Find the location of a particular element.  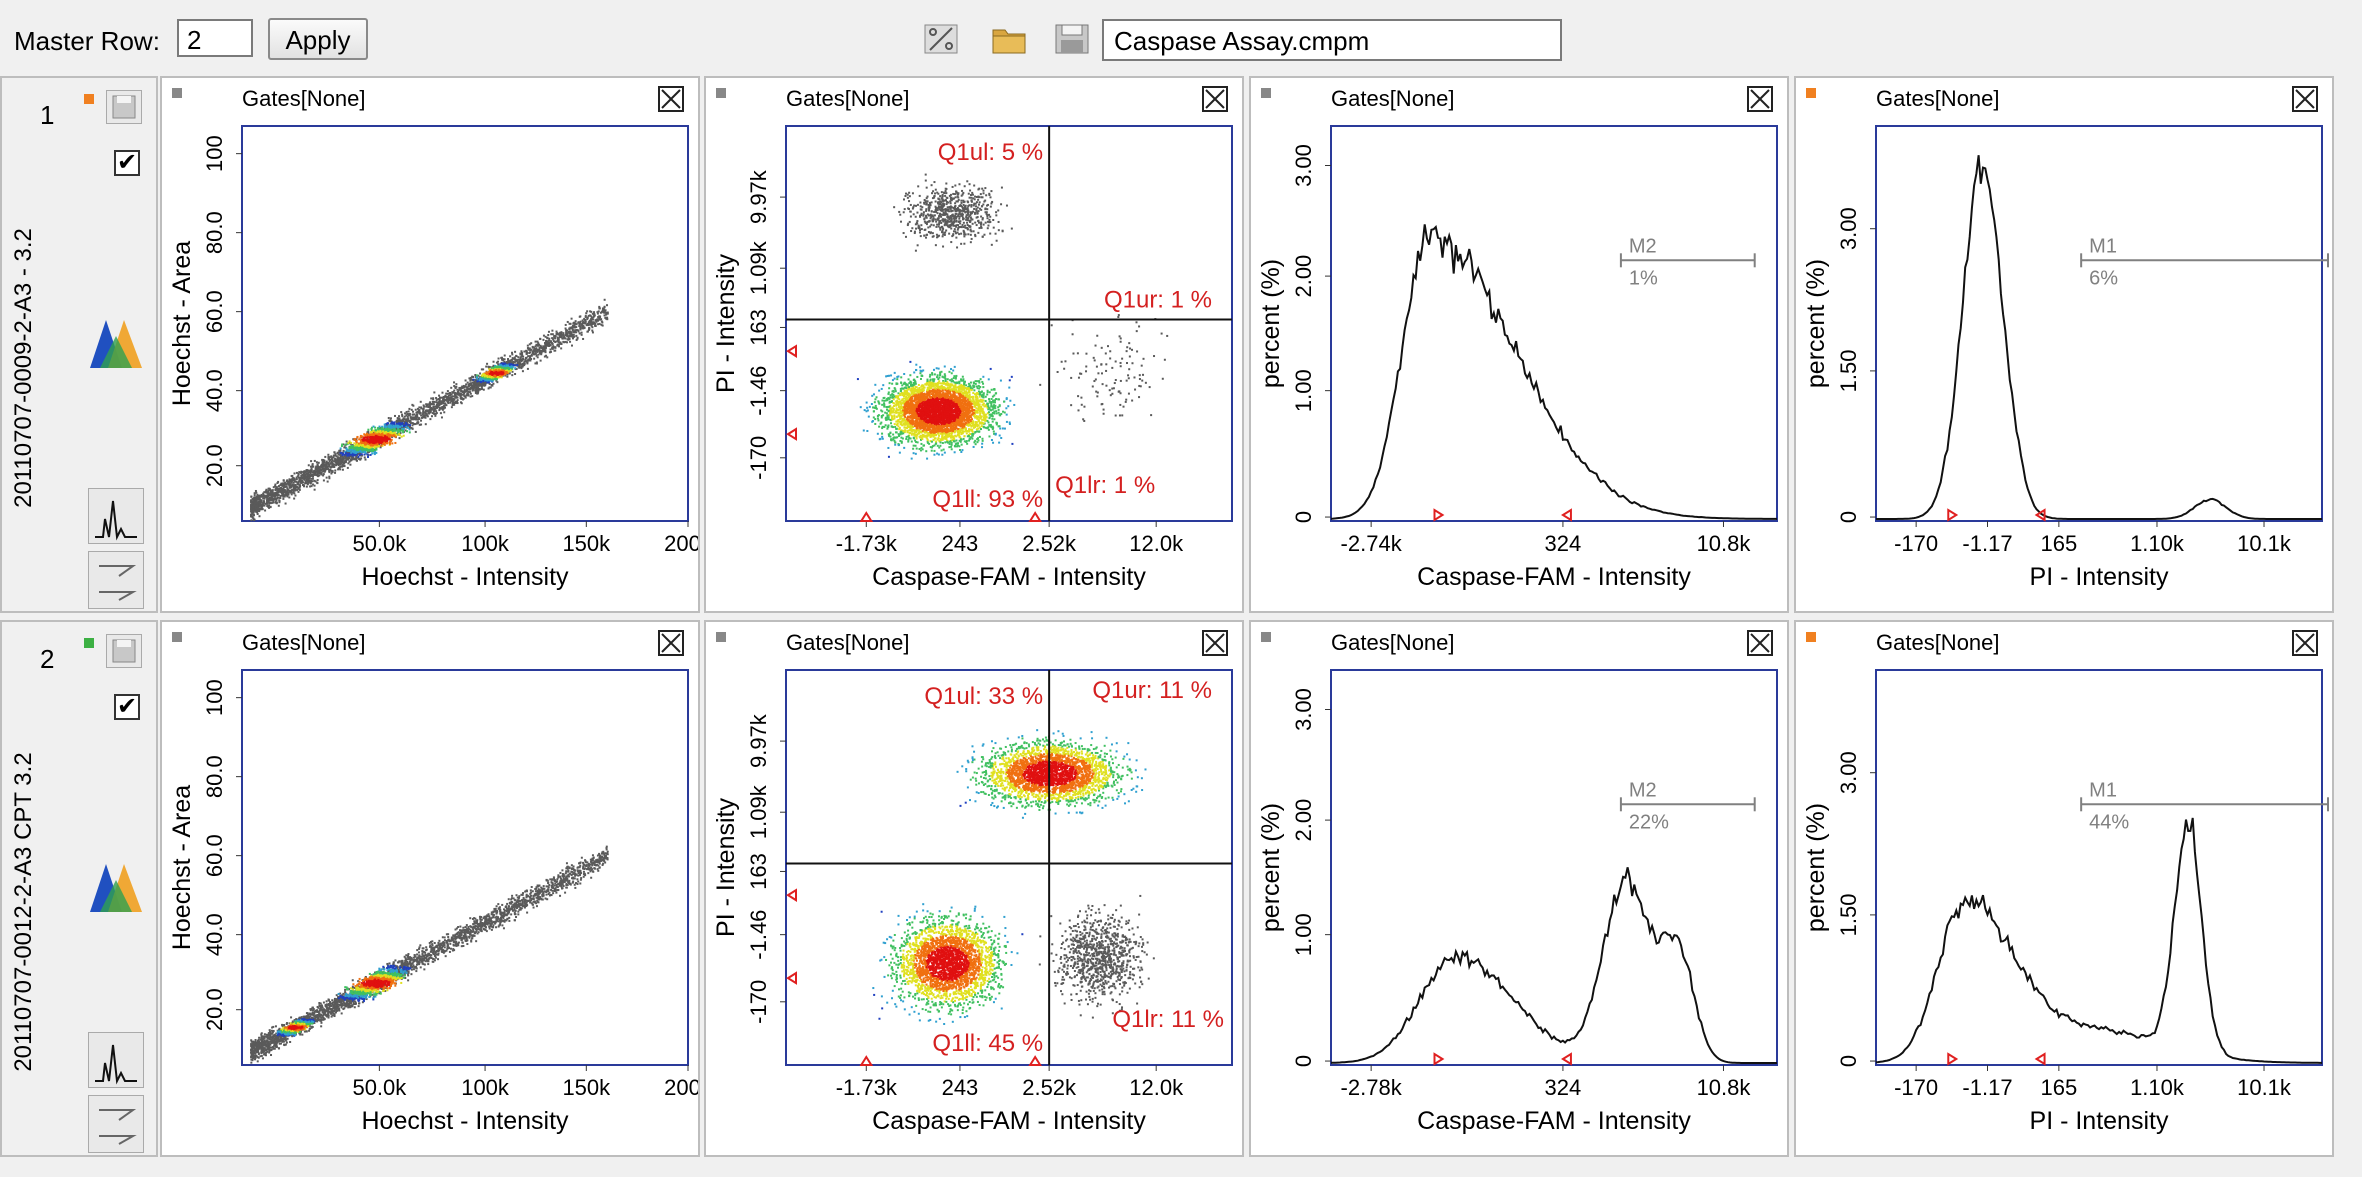

x-tick-label: 50.0k is located at coordinates (379, 1087).